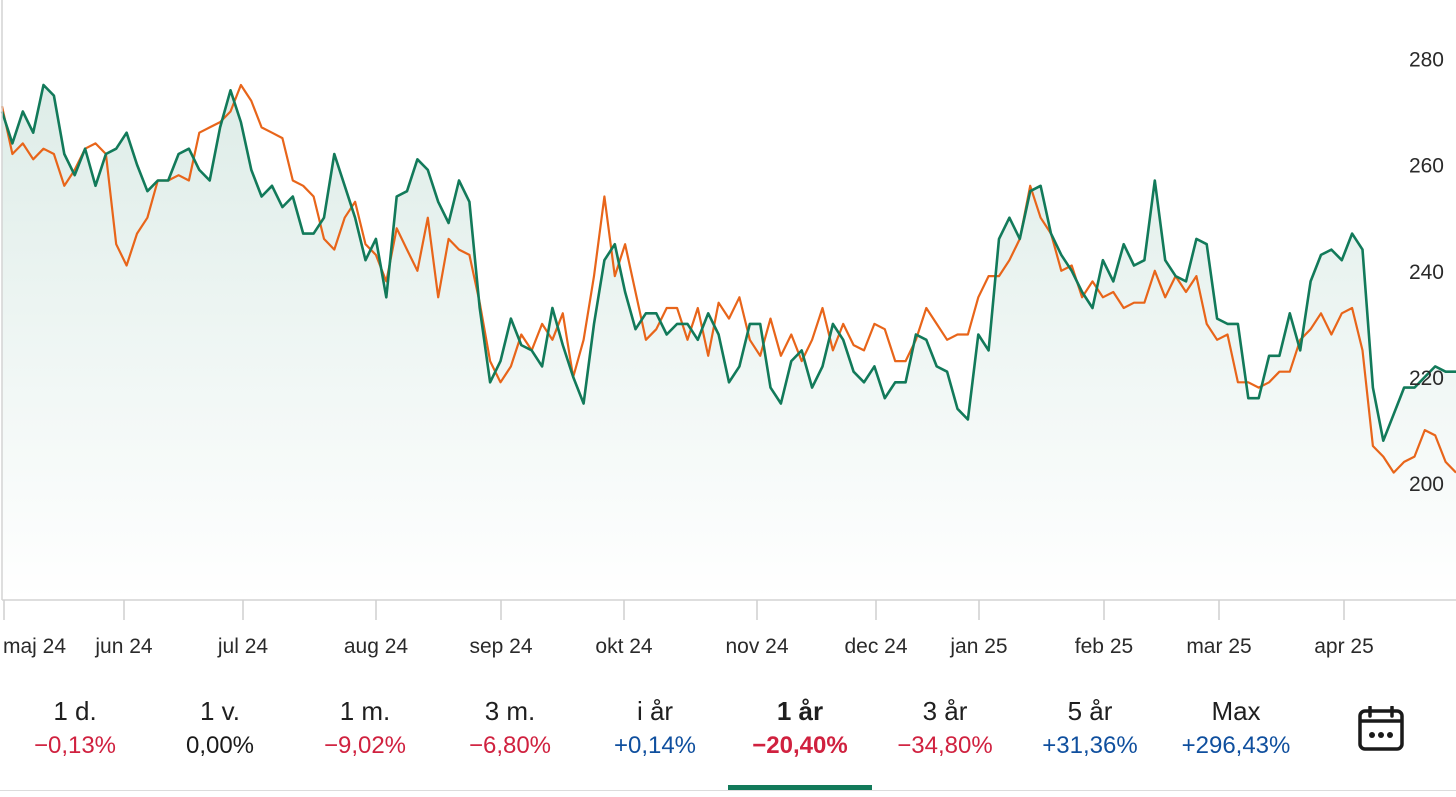  What do you see at coordinates (1104, 646) in the screenshot?
I see `x-tick-label: feb 25` at bounding box center [1104, 646].